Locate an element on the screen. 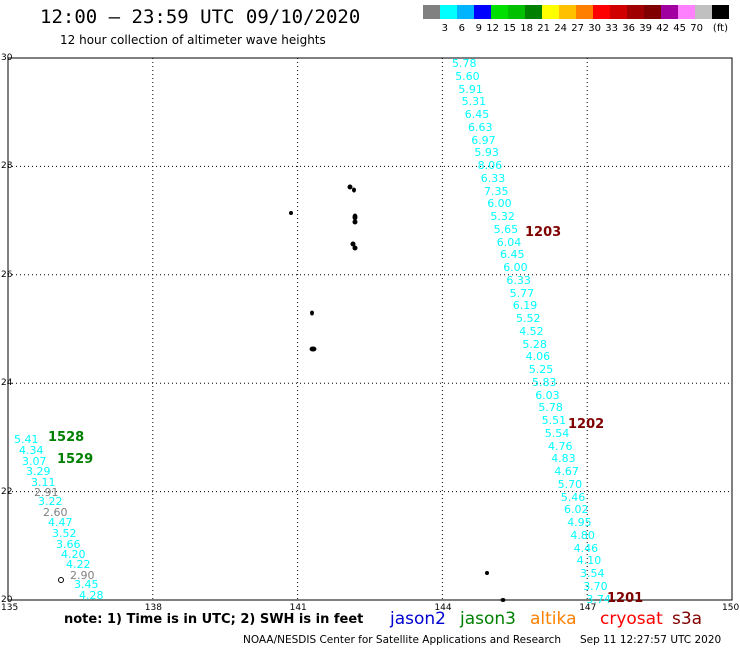  legend-jason2: jason2 is located at coordinates (418, 619).